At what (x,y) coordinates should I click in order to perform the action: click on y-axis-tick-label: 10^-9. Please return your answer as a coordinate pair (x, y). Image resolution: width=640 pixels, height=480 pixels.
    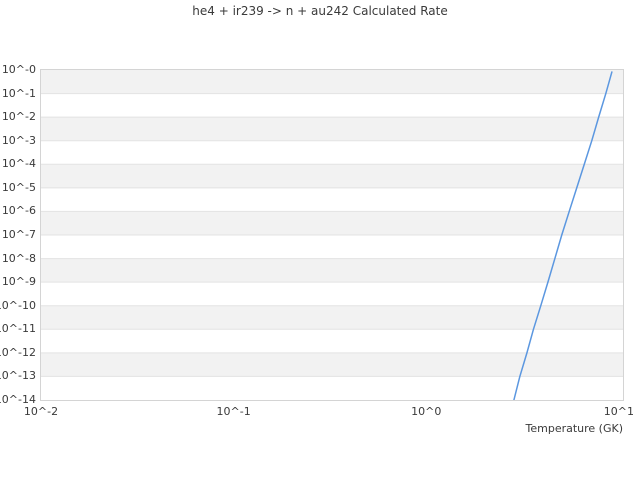
    Looking at the image, I should click on (18, 282).